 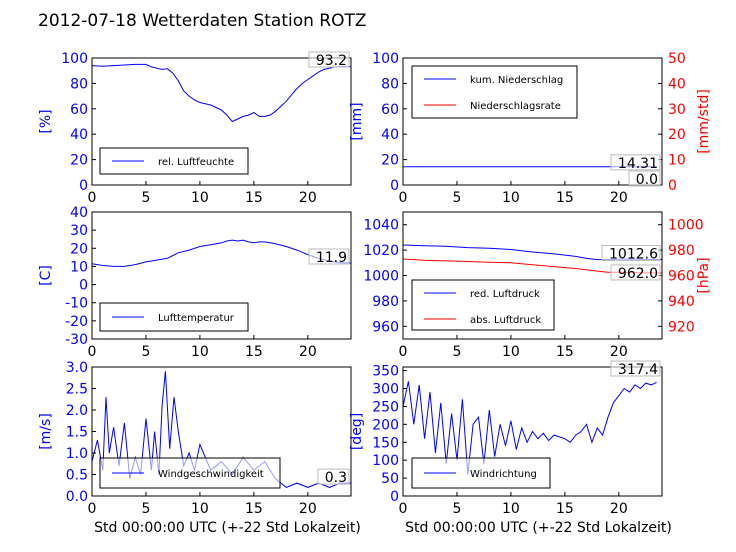 I want to click on temperature-ytick-label: 10, so click(x=79, y=267).